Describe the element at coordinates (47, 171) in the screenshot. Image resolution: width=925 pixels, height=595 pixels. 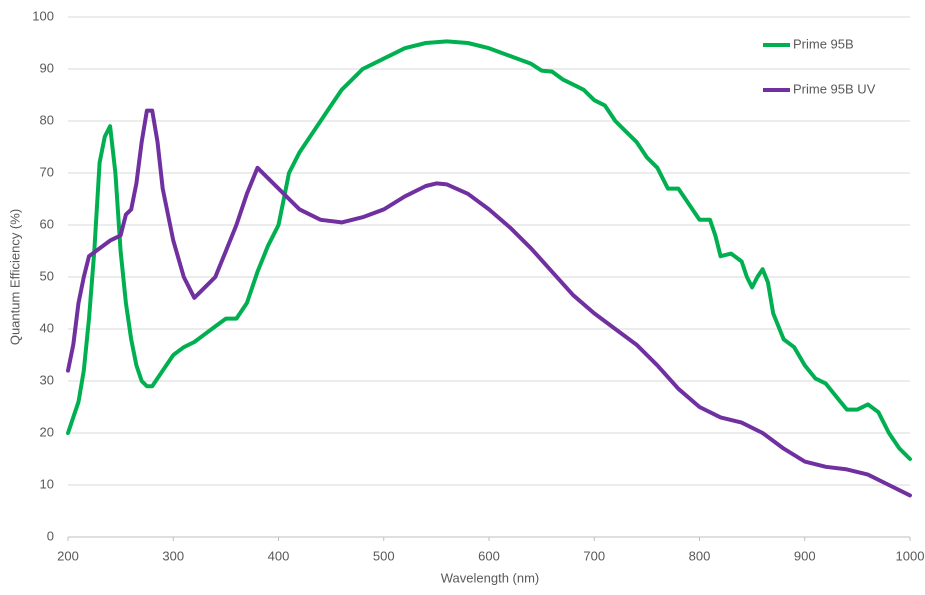
I see `y-tick-label: 70` at that location.